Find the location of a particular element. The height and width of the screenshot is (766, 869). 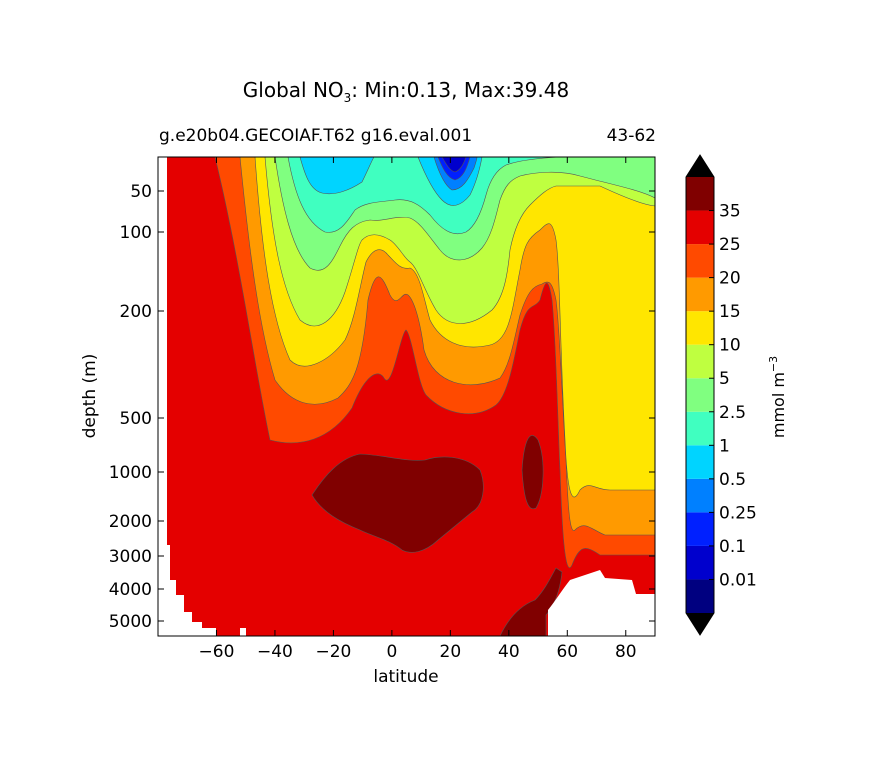

y-tick-label: 50 is located at coordinates (141, 192).